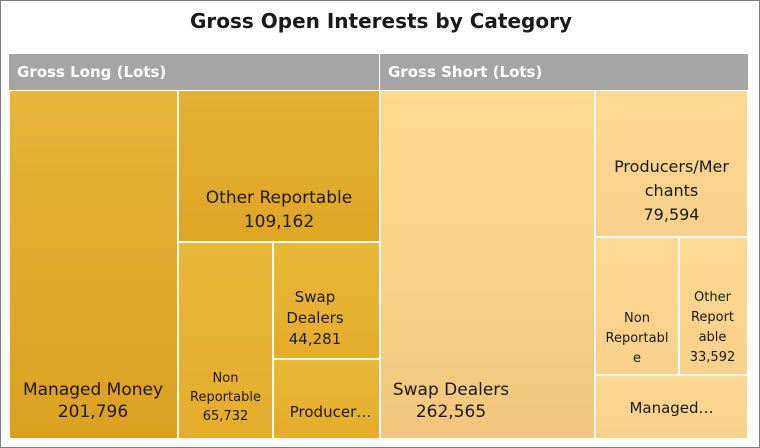 The width and height of the screenshot is (760, 448). Describe the element at coordinates (93, 401) in the screenshot. I see `tile-label: Managed Money 201,796` at that location.